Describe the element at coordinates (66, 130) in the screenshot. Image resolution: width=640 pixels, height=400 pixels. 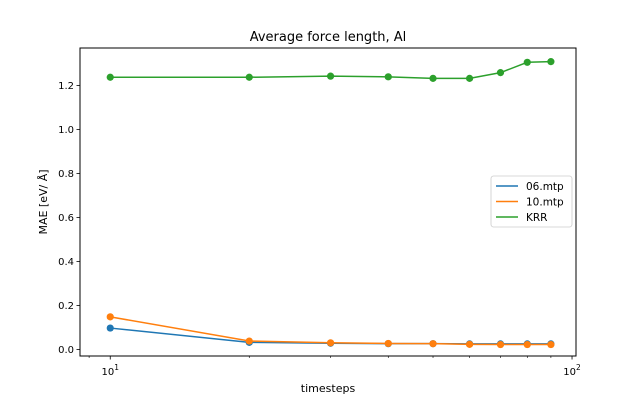
I see `y-tick-label: 1.0` at that location.